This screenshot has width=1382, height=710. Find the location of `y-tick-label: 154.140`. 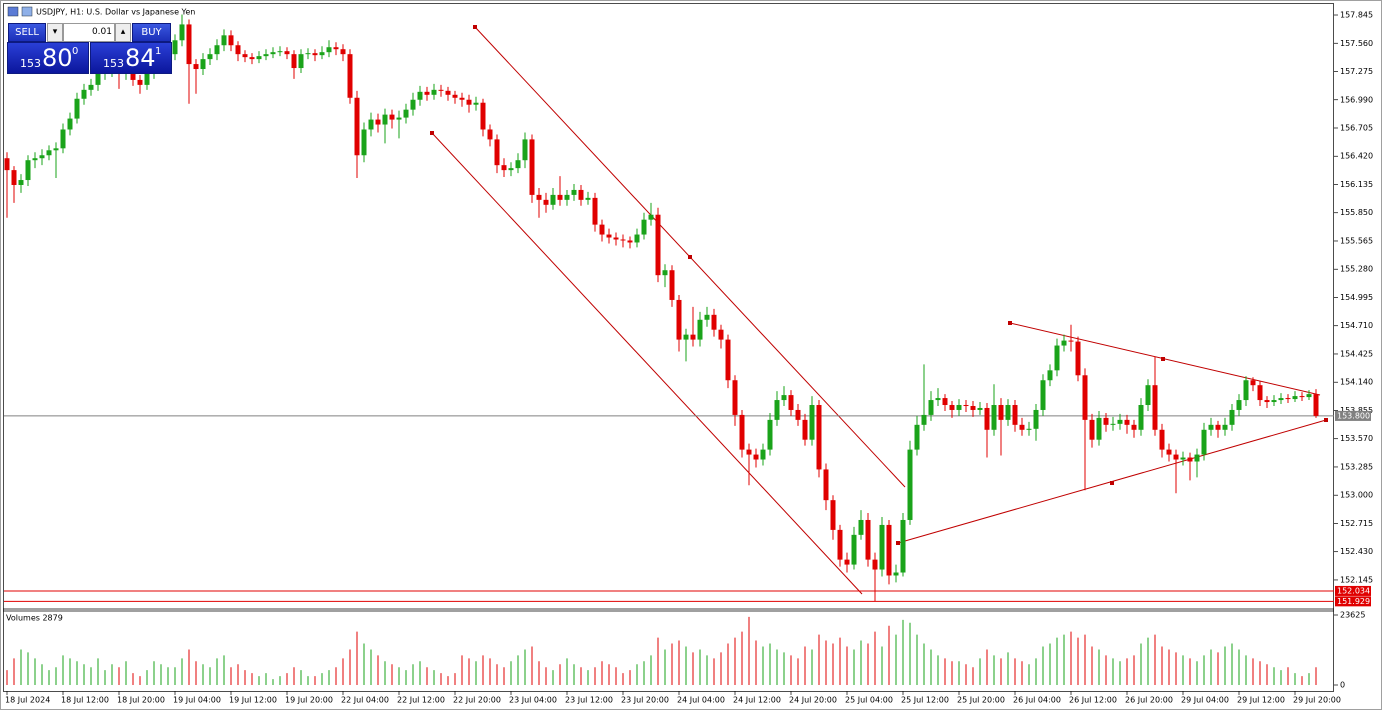

y-tick-label: 154.140 is located at coordinates (1356, 382).